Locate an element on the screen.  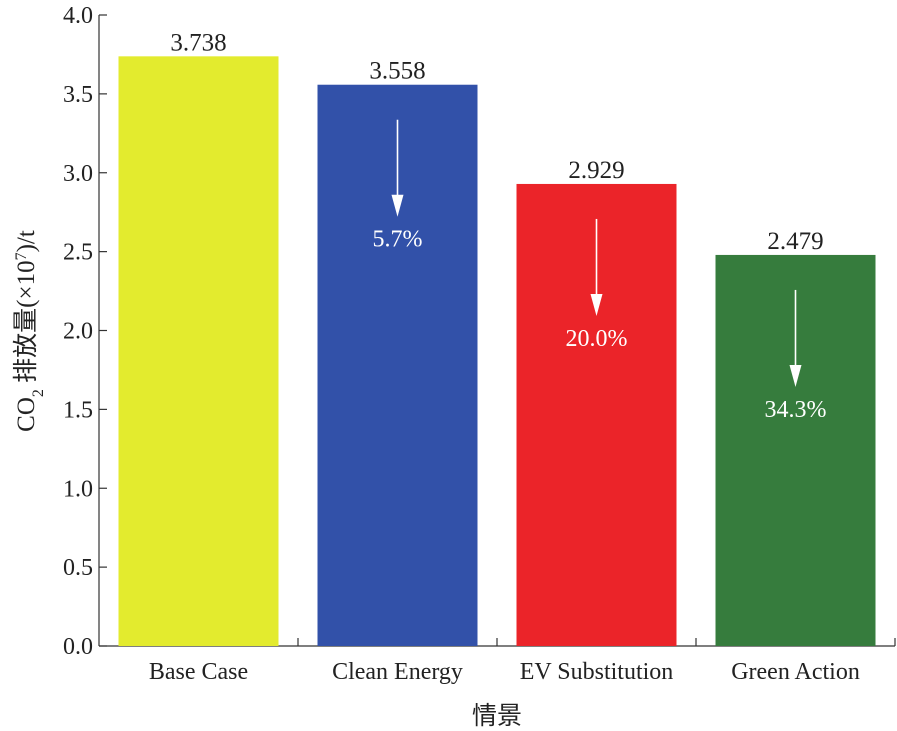
y-tick-label: 3.5 is located at coordinates (78, 95).